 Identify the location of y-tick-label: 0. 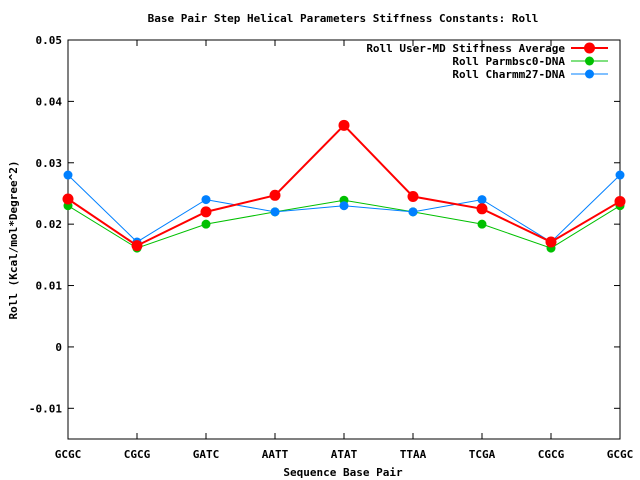
(58, 347).